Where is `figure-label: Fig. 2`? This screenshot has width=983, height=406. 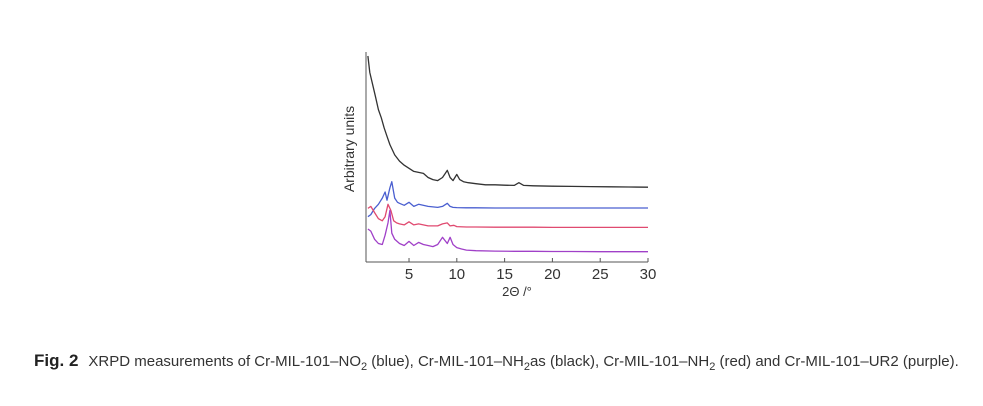 figure-label: Fig. 2 is located at coordinates (56, 360).